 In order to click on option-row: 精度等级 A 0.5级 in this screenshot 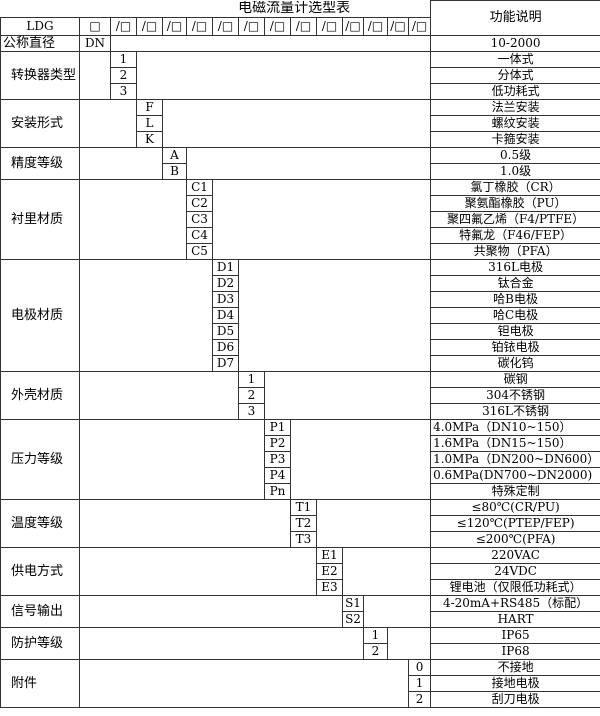, I will do `click(300, 163)`.